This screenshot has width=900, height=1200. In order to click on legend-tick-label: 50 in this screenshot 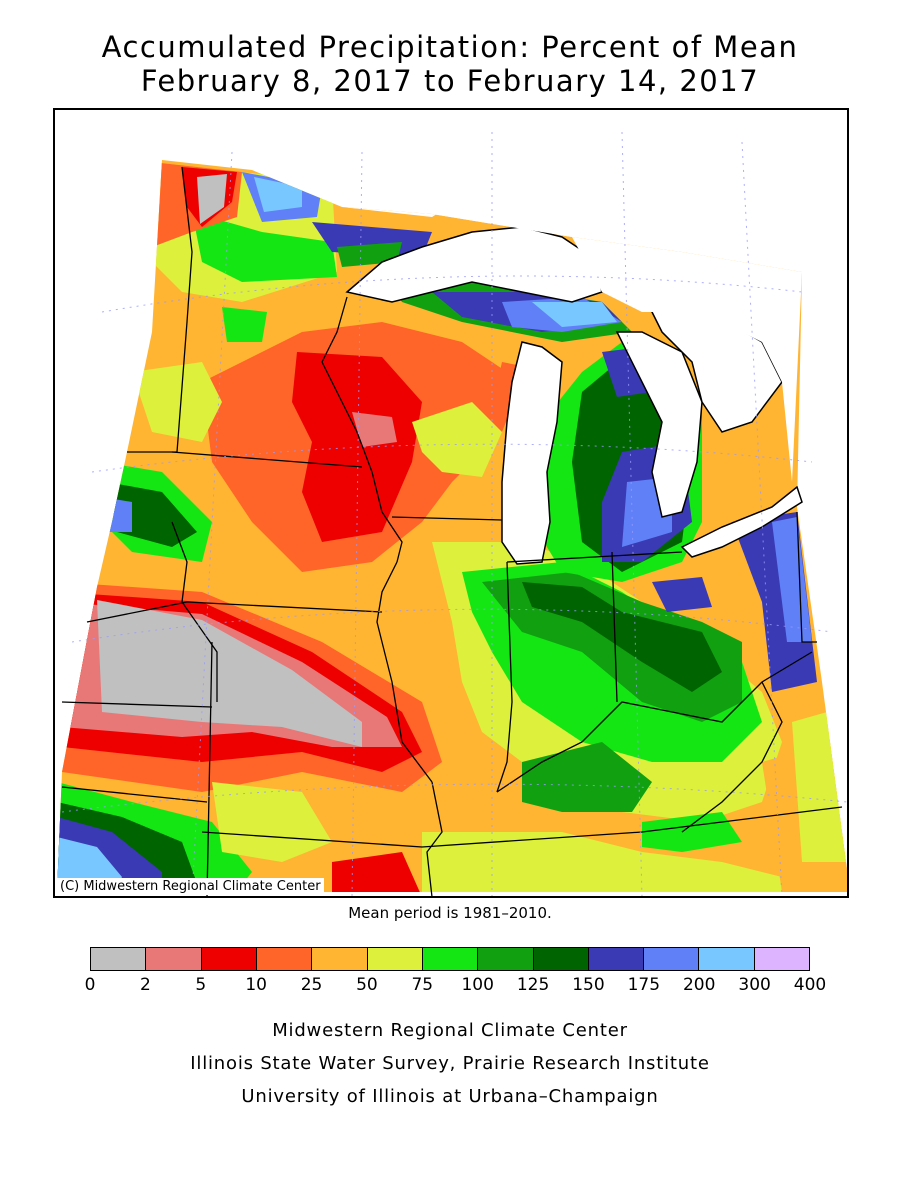, I will do `click(367, 985)`.